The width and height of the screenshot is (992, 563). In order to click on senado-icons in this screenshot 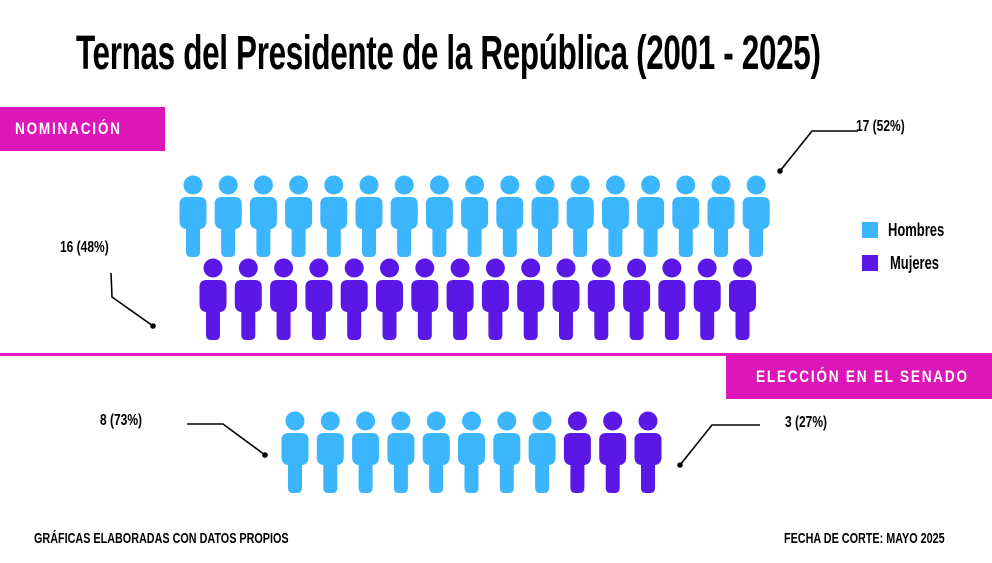, I will do `click(471, 452)`.